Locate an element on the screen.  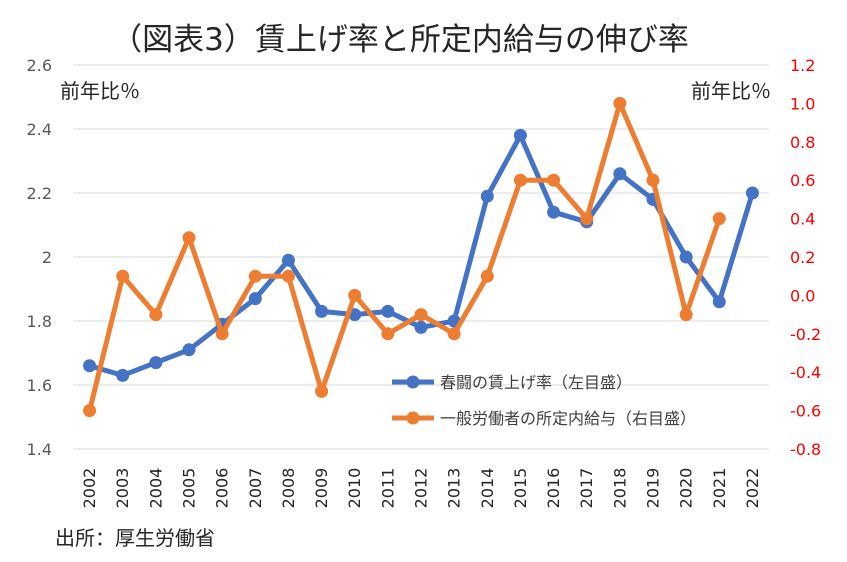
x-tick-label: 2016 is located at coordinates (553, 488).